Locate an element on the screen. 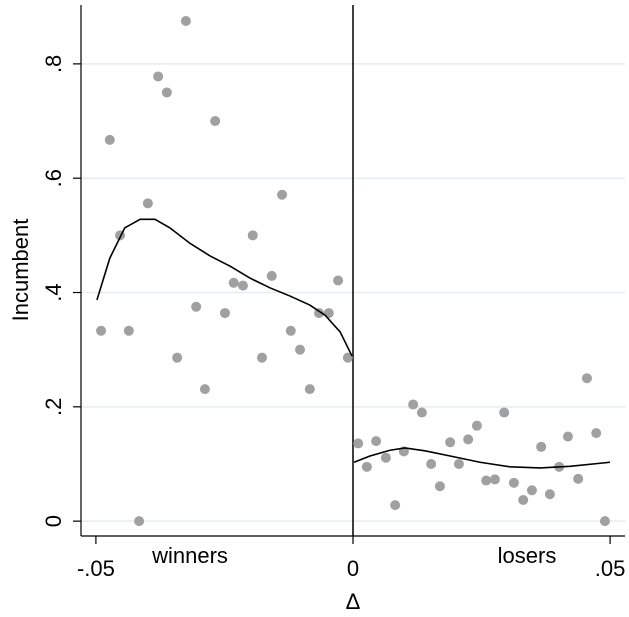 The image size is (629, 617). y-tick-label: .8 is located at coordinates (53, 64).